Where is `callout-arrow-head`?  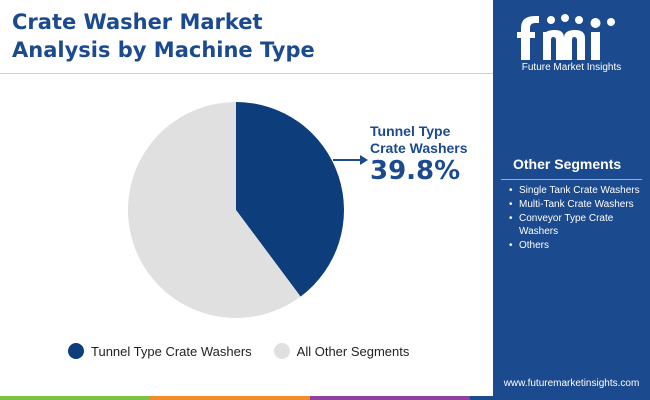 callout-arrow-head is located at coordinates (364, 160).